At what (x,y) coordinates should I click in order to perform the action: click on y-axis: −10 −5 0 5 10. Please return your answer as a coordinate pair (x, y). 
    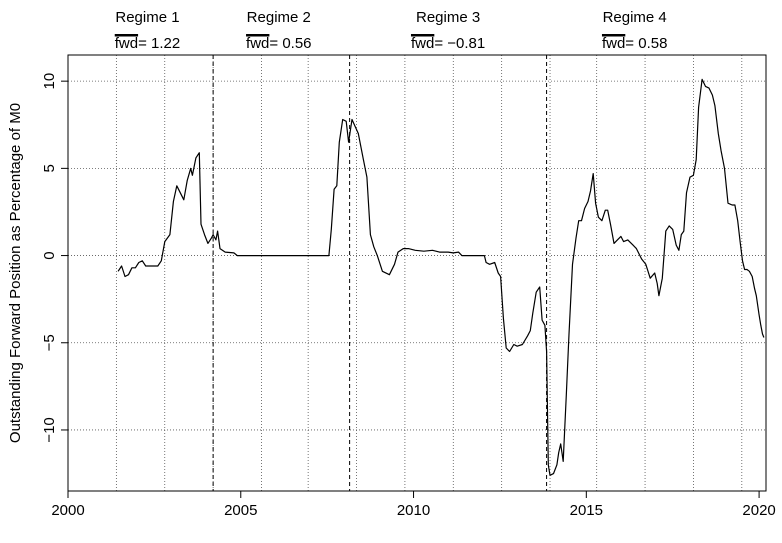
    Looking at the image, I should click on (55, 258).